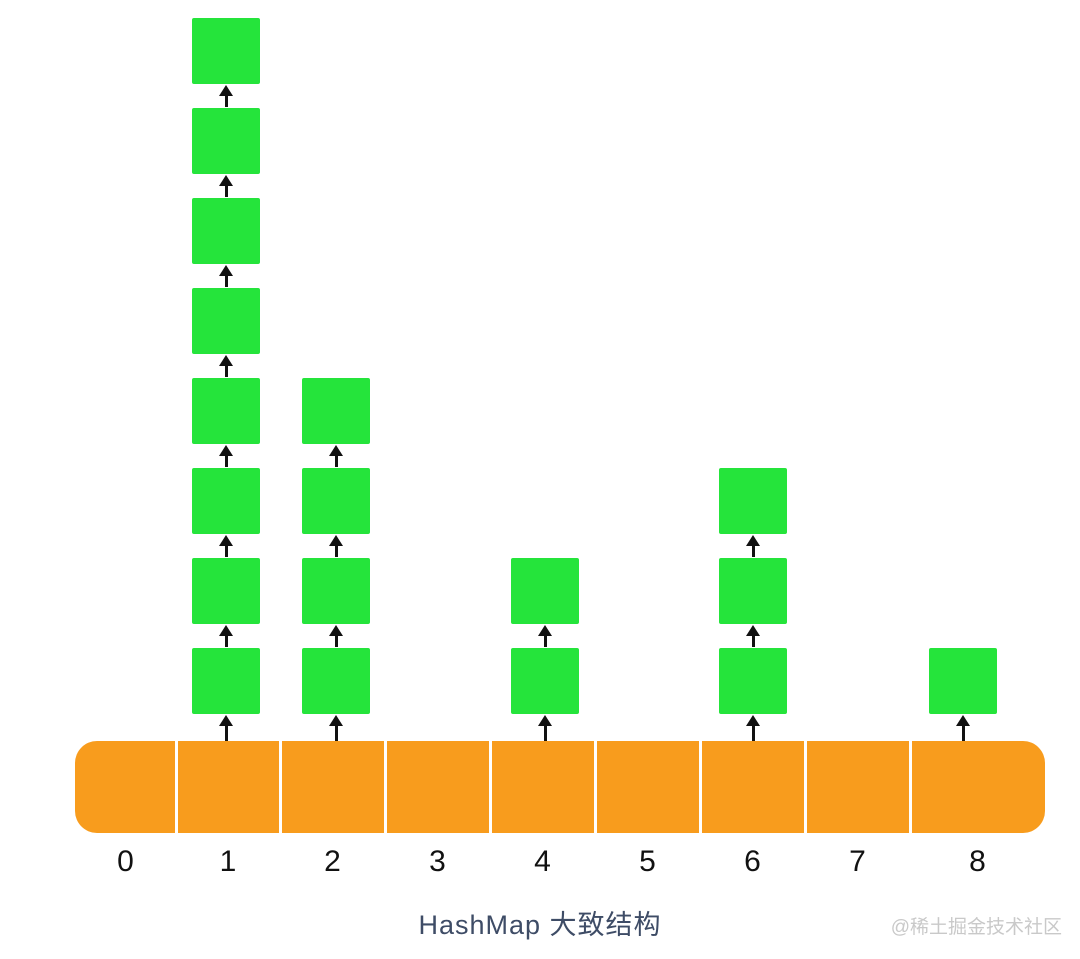  What do you see at coordinates (125, 861) in the screenshot?
I see `bucket-index-label: 0` at bounding box center [125, 861].